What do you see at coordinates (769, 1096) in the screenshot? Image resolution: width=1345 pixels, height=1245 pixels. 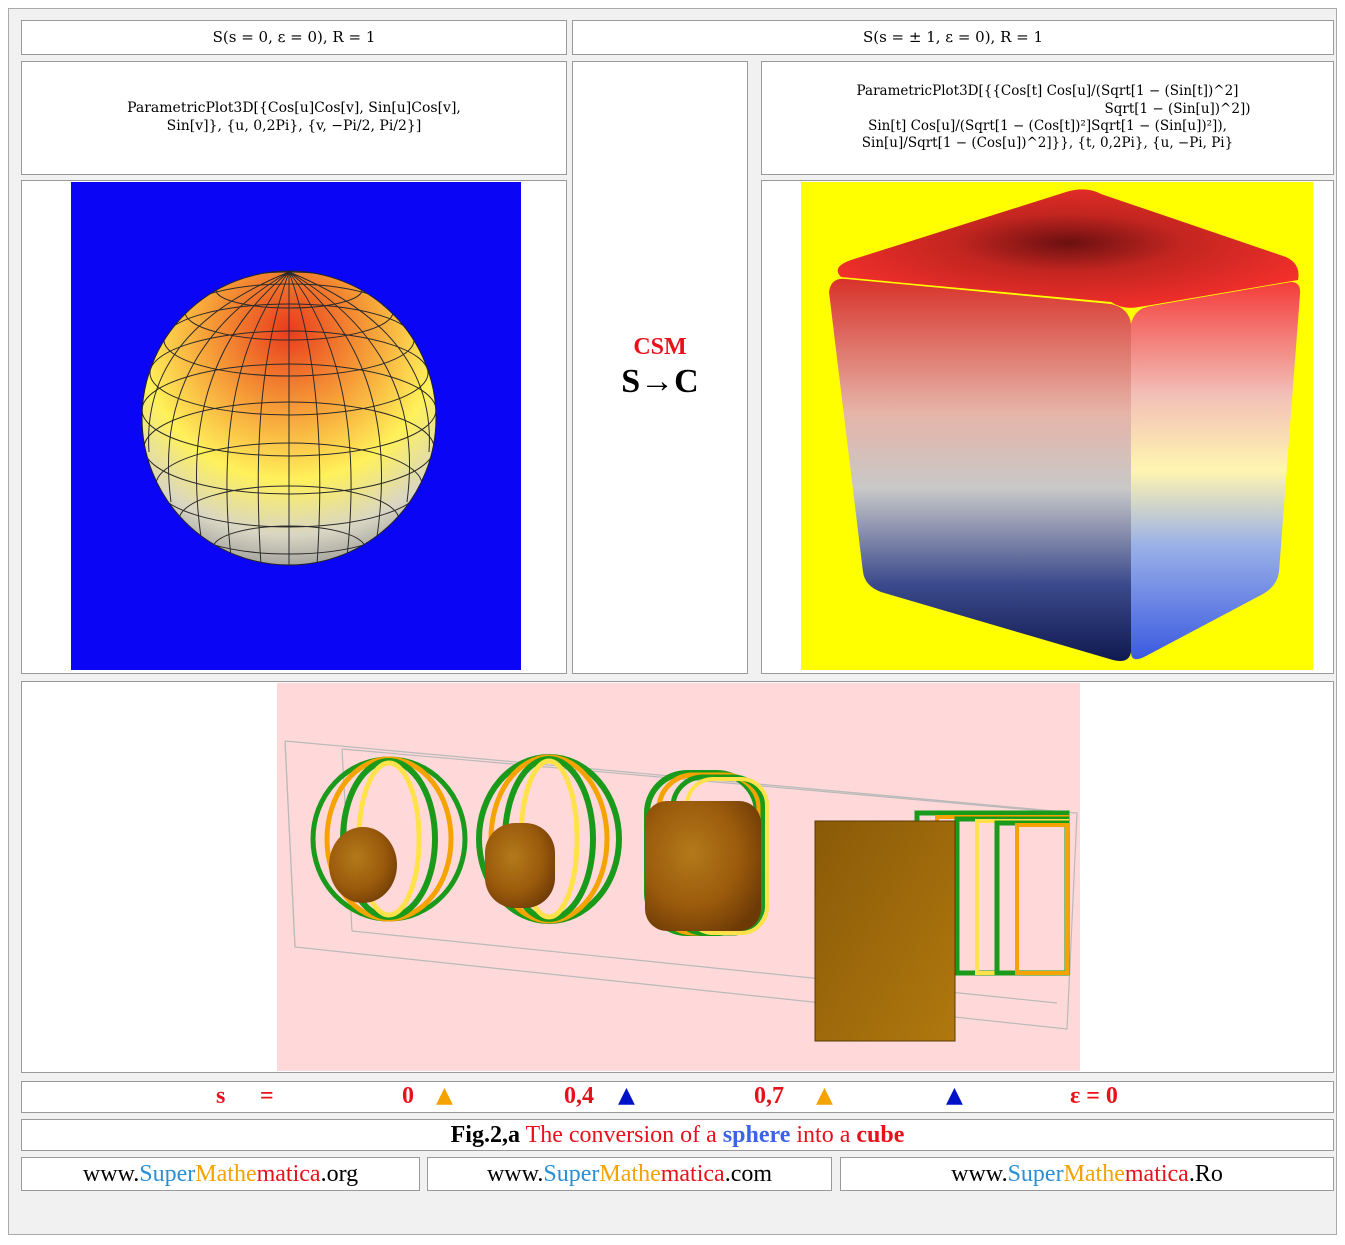 I see `legend-value-07: 0,7` at bounding box center [769, 1096].